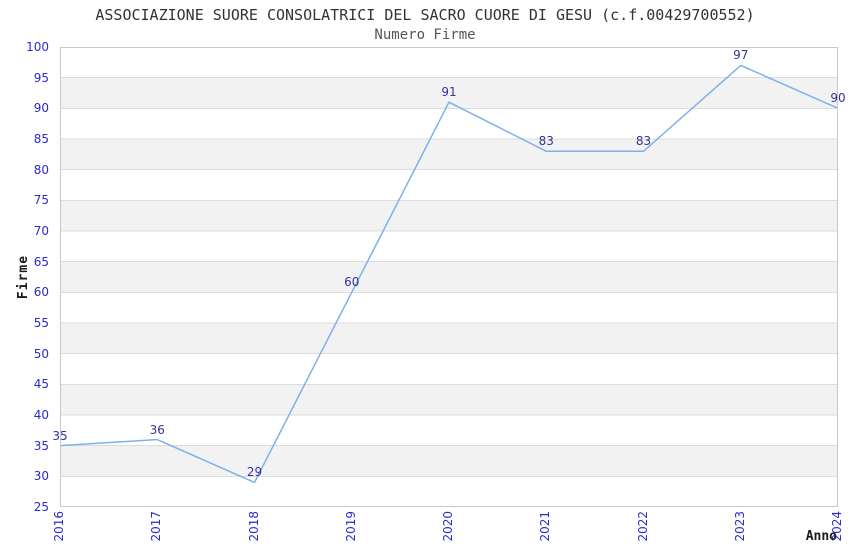  I want to click on y-tick-label: 40, so click(41, 415).